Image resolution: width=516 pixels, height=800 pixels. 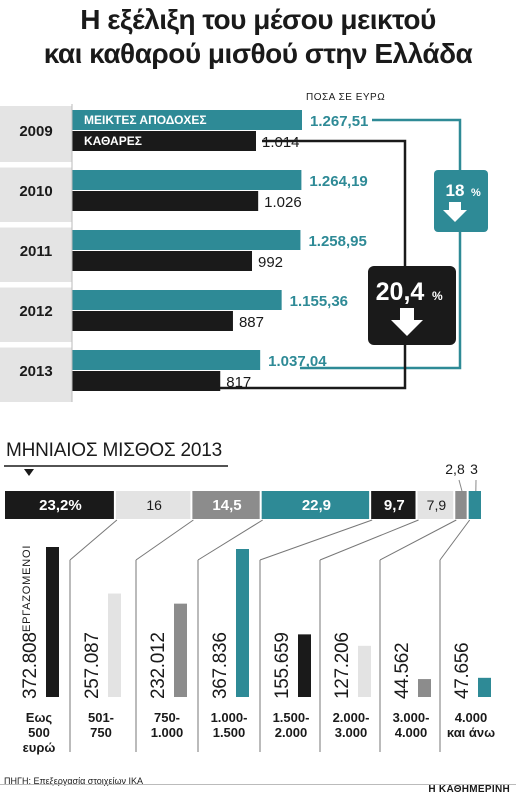 I want to click on category-label: 1.000- 1.500, so click(x=229, y=725).